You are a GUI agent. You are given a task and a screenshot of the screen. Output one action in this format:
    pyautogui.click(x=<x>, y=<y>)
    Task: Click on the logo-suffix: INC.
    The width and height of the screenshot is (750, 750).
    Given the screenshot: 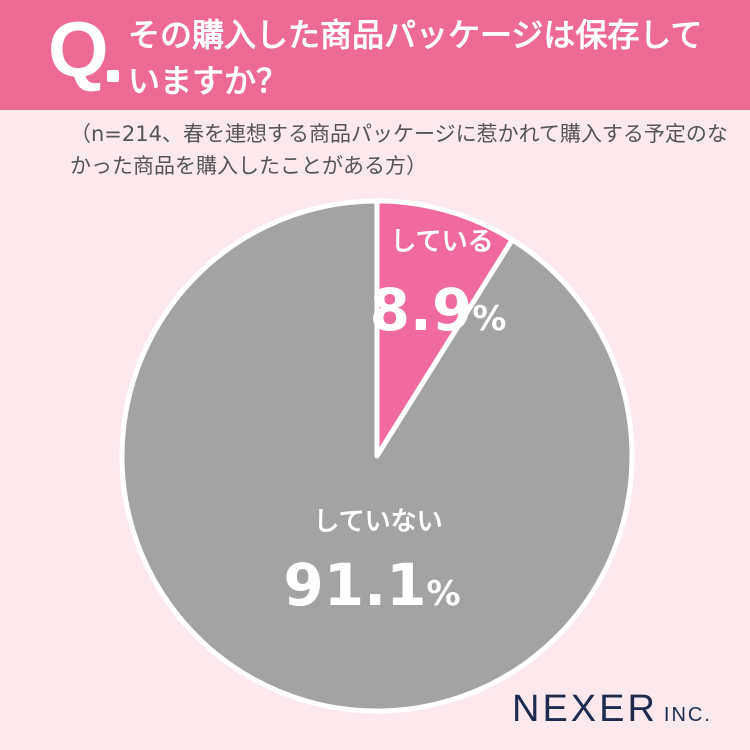 What is the action you would take?
    pyautogui.click(x=687, y=715)
    